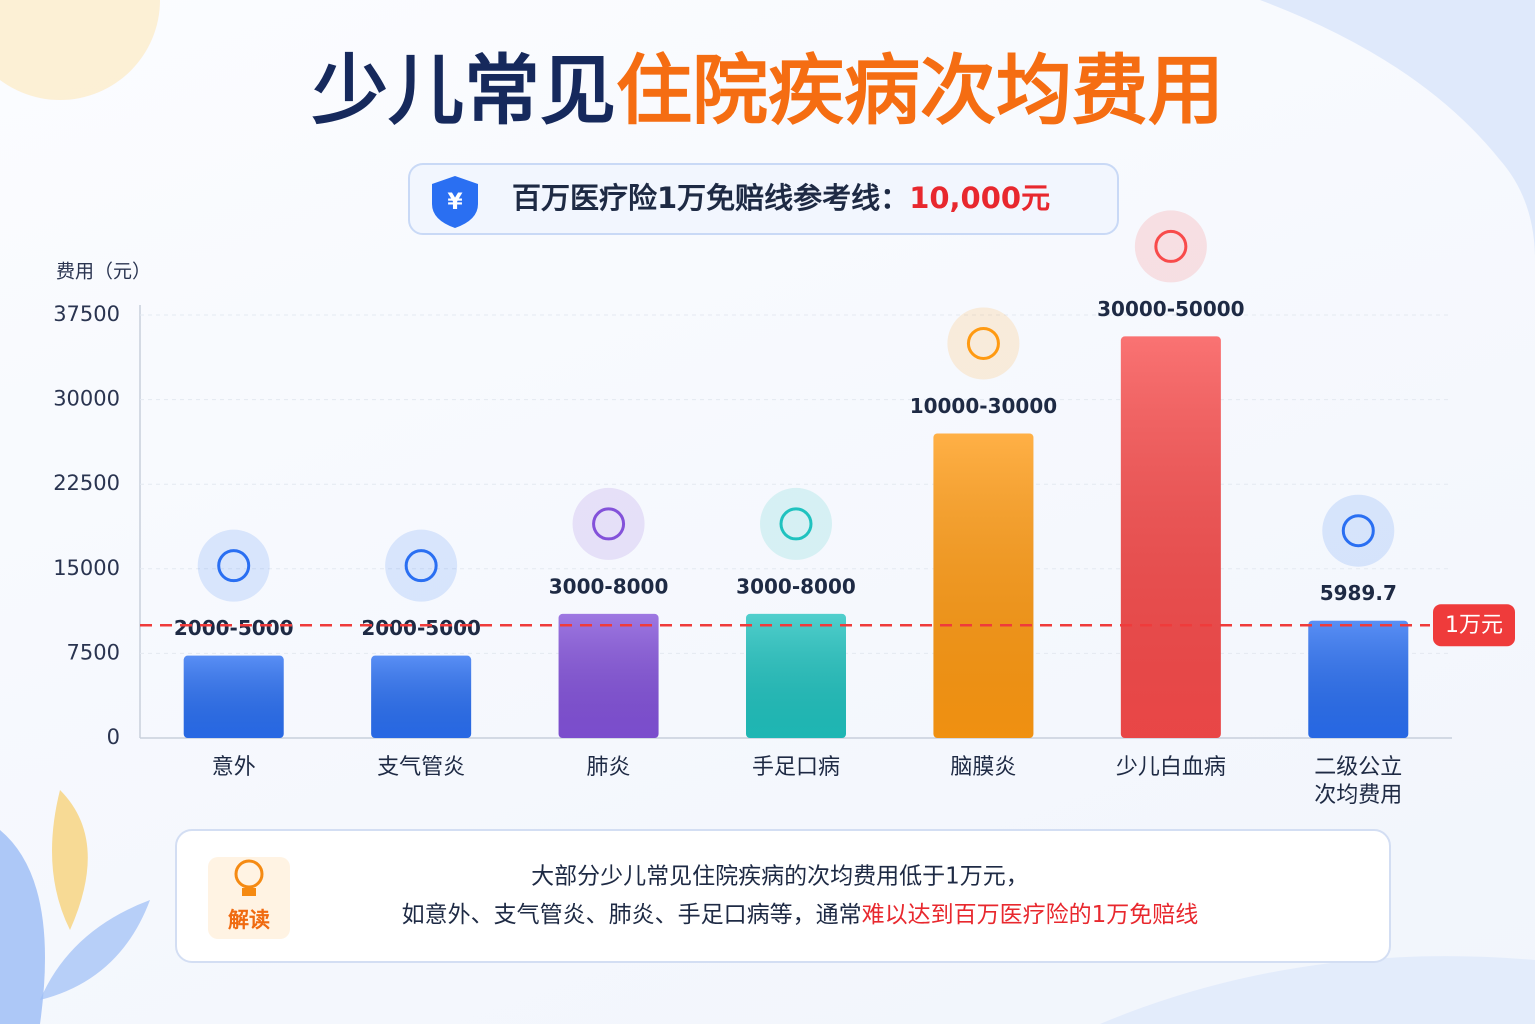 The width and height of the screenshot is (1535, 1024). What do you see at coordinates (632, 915) in the screenshot?
I see `note-text: 如意外、支气管炎、肺炎、手足口病等，通常` at bounding box center [632, 915].